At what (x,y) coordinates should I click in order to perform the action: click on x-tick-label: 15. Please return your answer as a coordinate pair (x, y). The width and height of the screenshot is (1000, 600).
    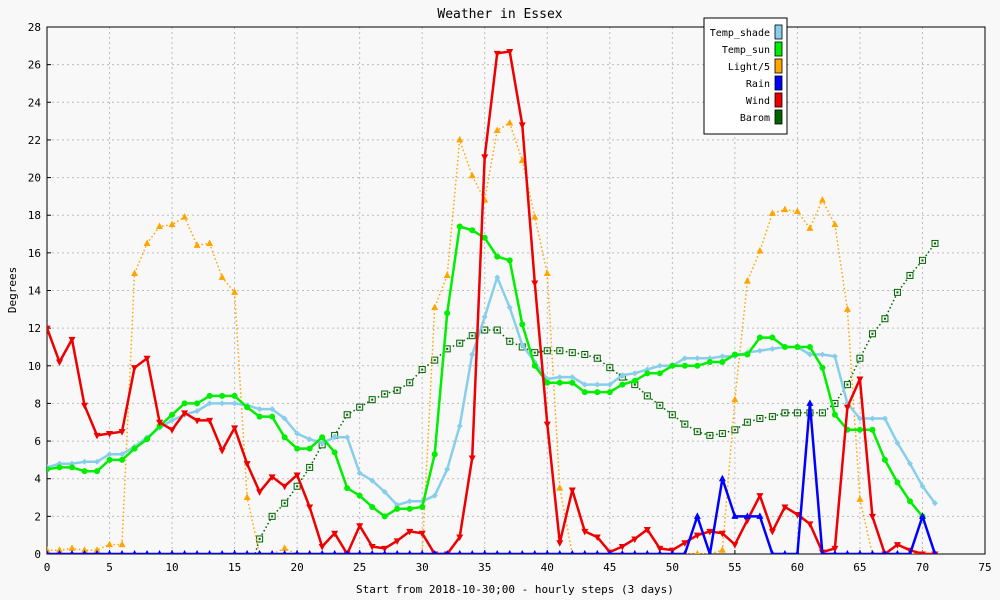
    Looking at the image, I should click on (234, 567).